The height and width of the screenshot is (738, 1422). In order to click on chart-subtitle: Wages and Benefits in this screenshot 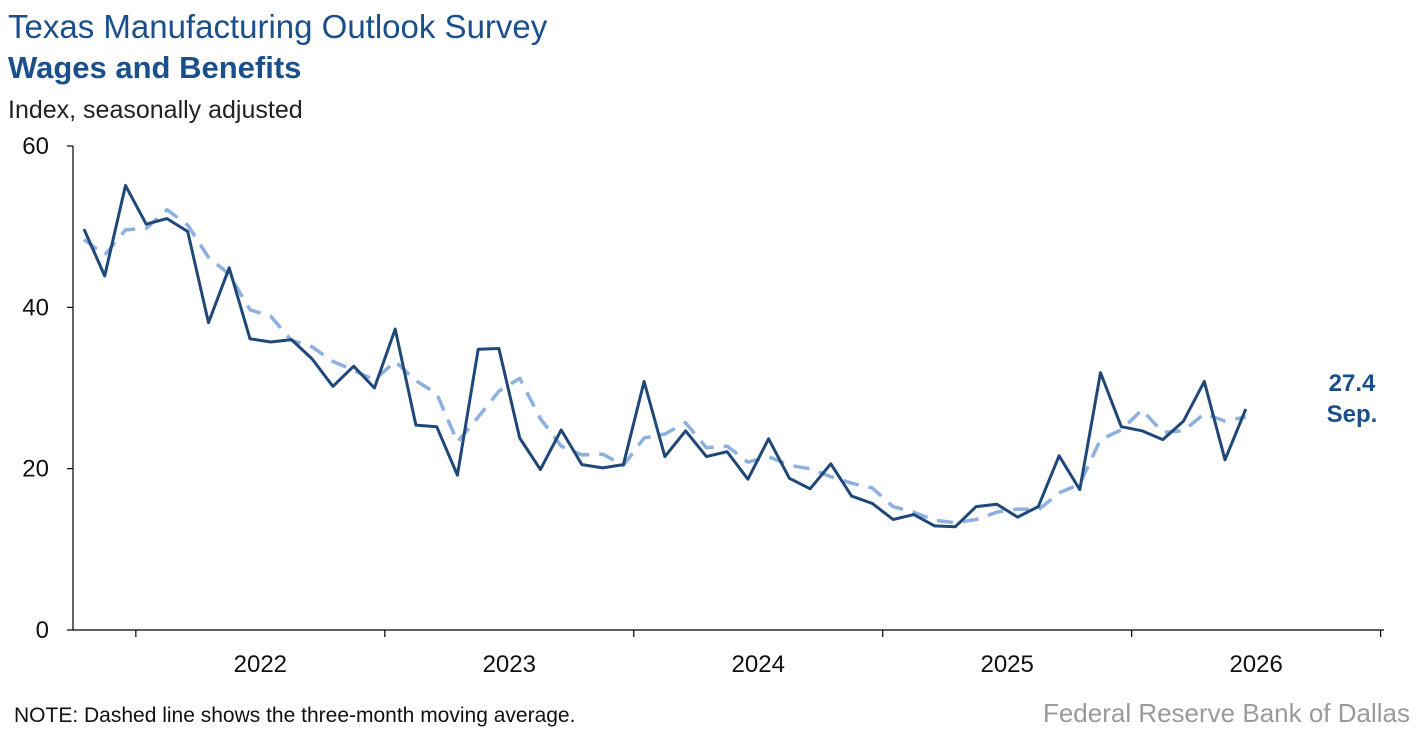, I will do `click(155, 67)`.